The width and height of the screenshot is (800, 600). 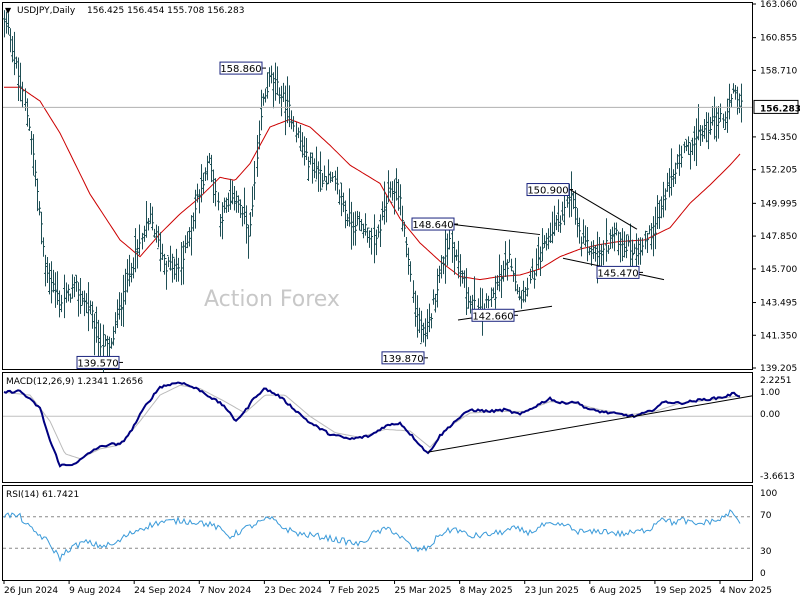 What do you see at coordinates (778, 71) in the screenshot?
I see `y-tick-label: 158.710` at bounding box center [778, 71].